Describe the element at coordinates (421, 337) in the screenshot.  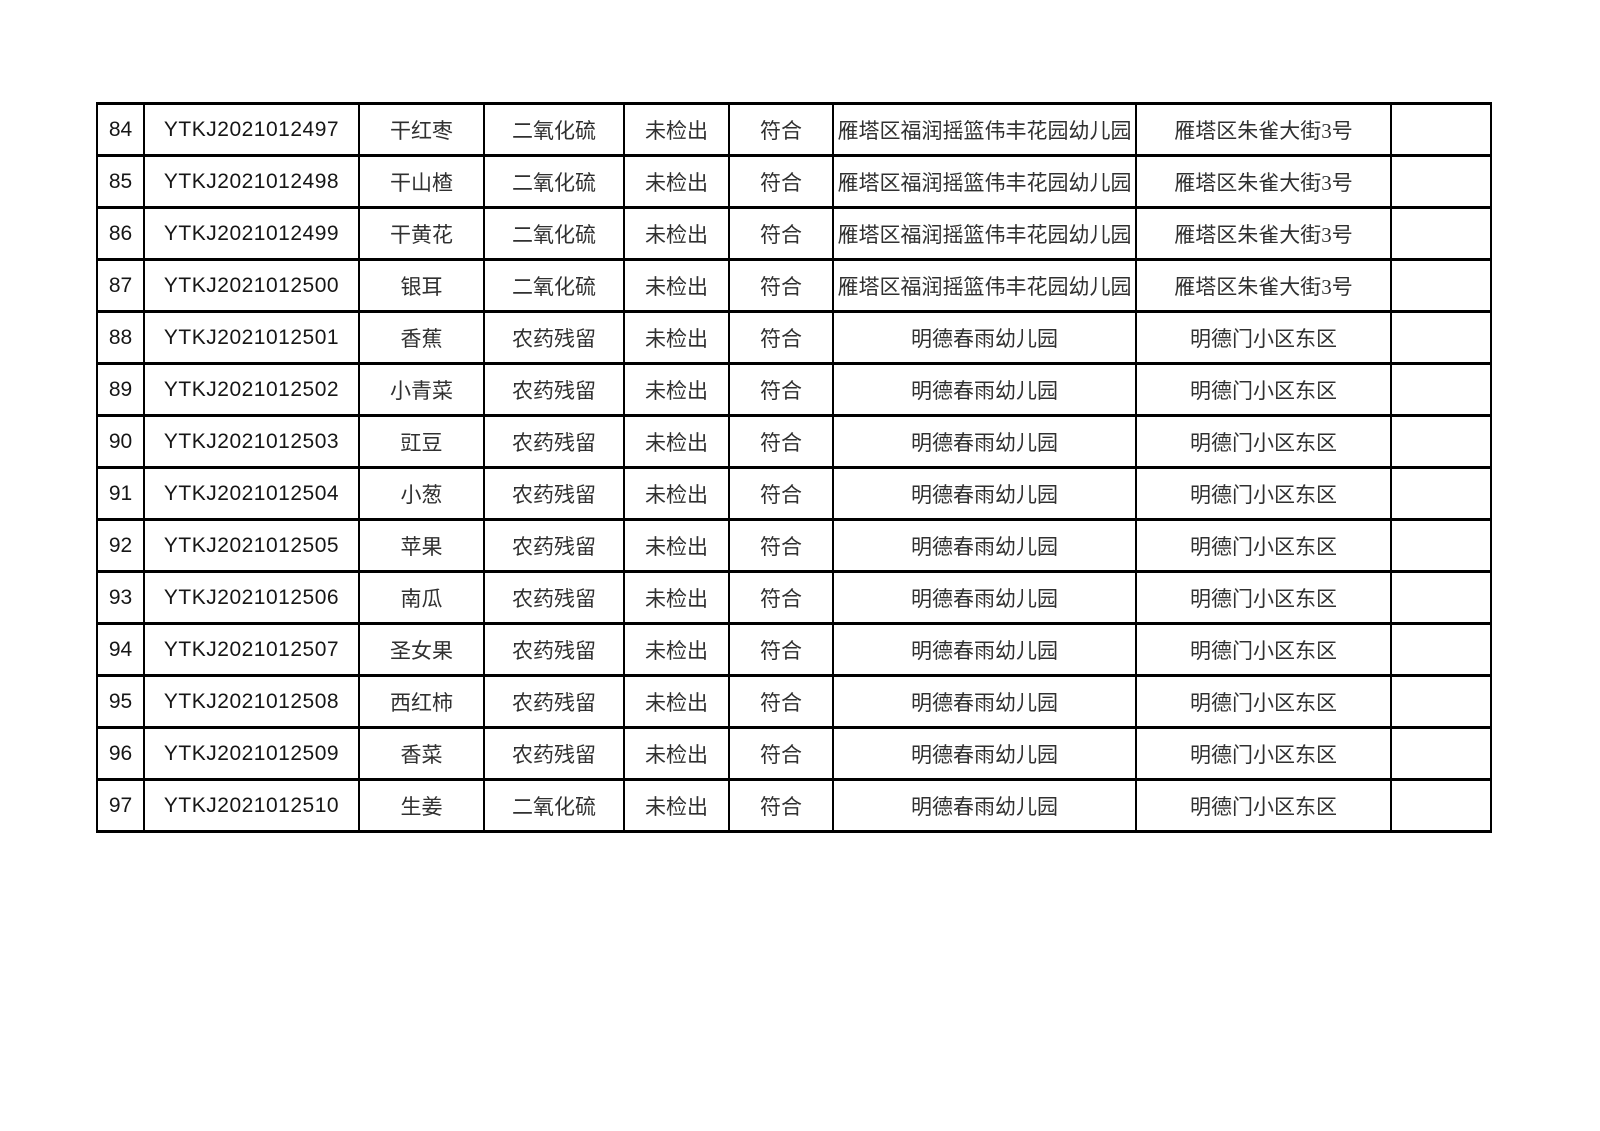
I see `sample-name-cell: 香蕉` at that location.